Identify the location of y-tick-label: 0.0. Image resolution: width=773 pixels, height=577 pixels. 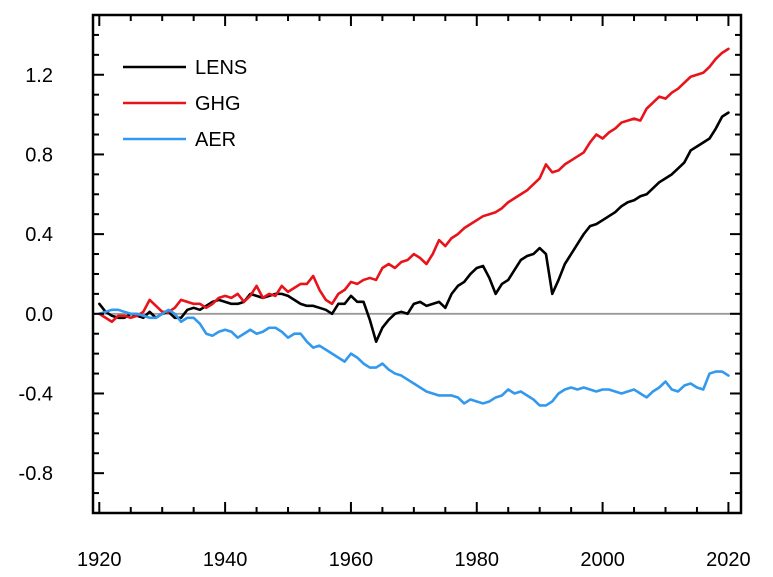
(39, 315).